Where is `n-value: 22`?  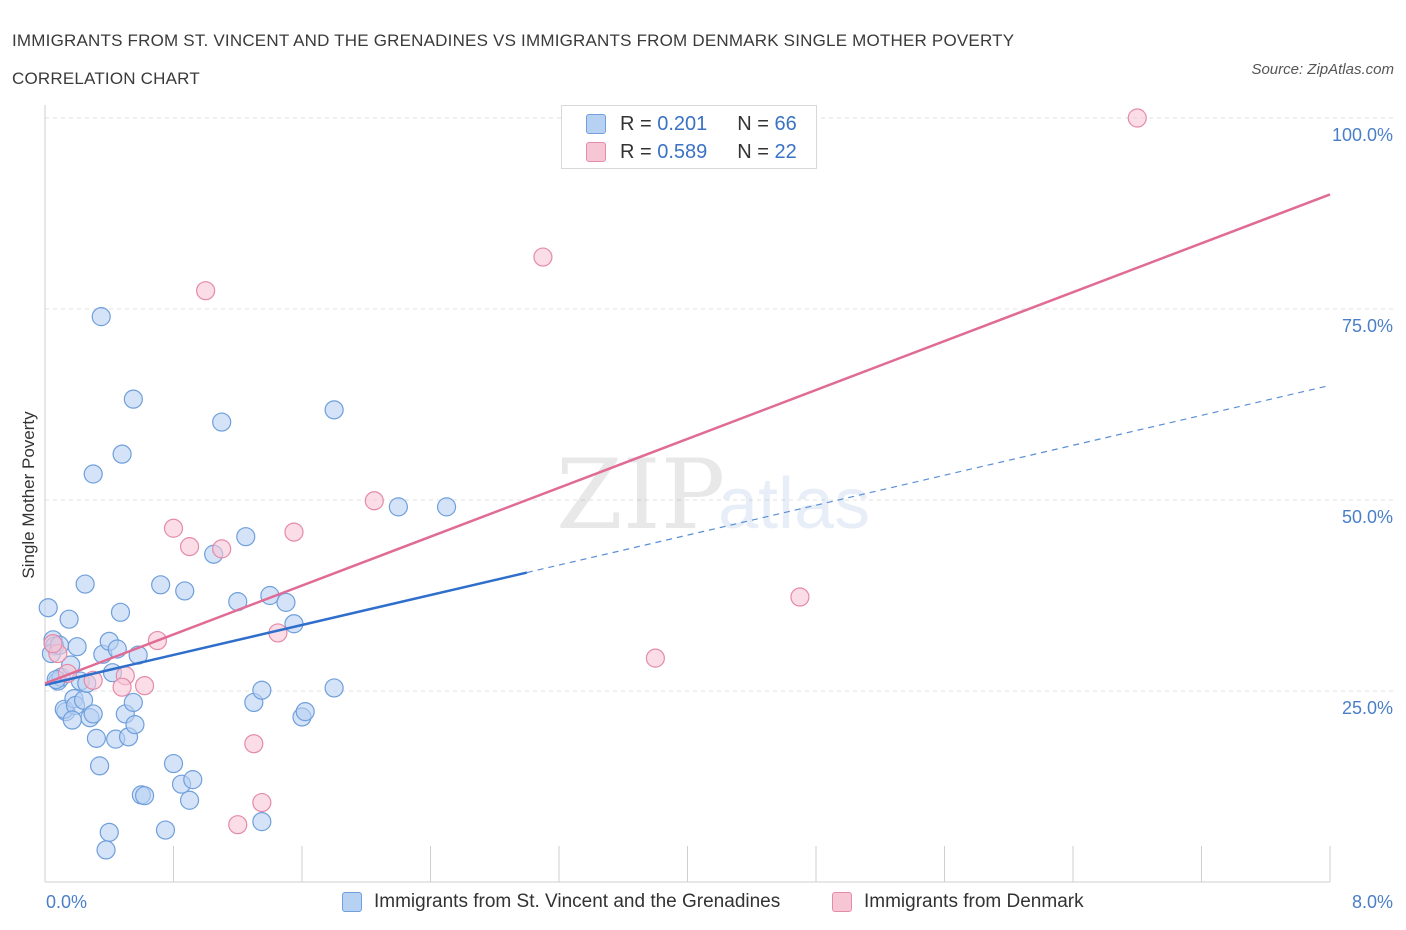
n-value: 22 is located at coordinates (785, 151).